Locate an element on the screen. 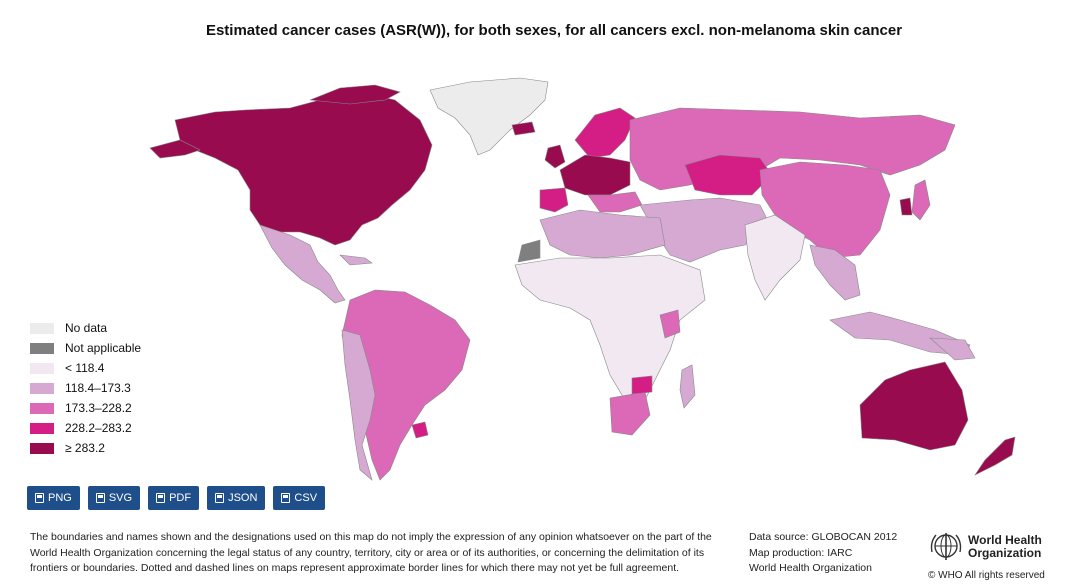 This screenshot has width=1078, height=585. legend-label: < 118.4 is located at coordinates (85, 368).